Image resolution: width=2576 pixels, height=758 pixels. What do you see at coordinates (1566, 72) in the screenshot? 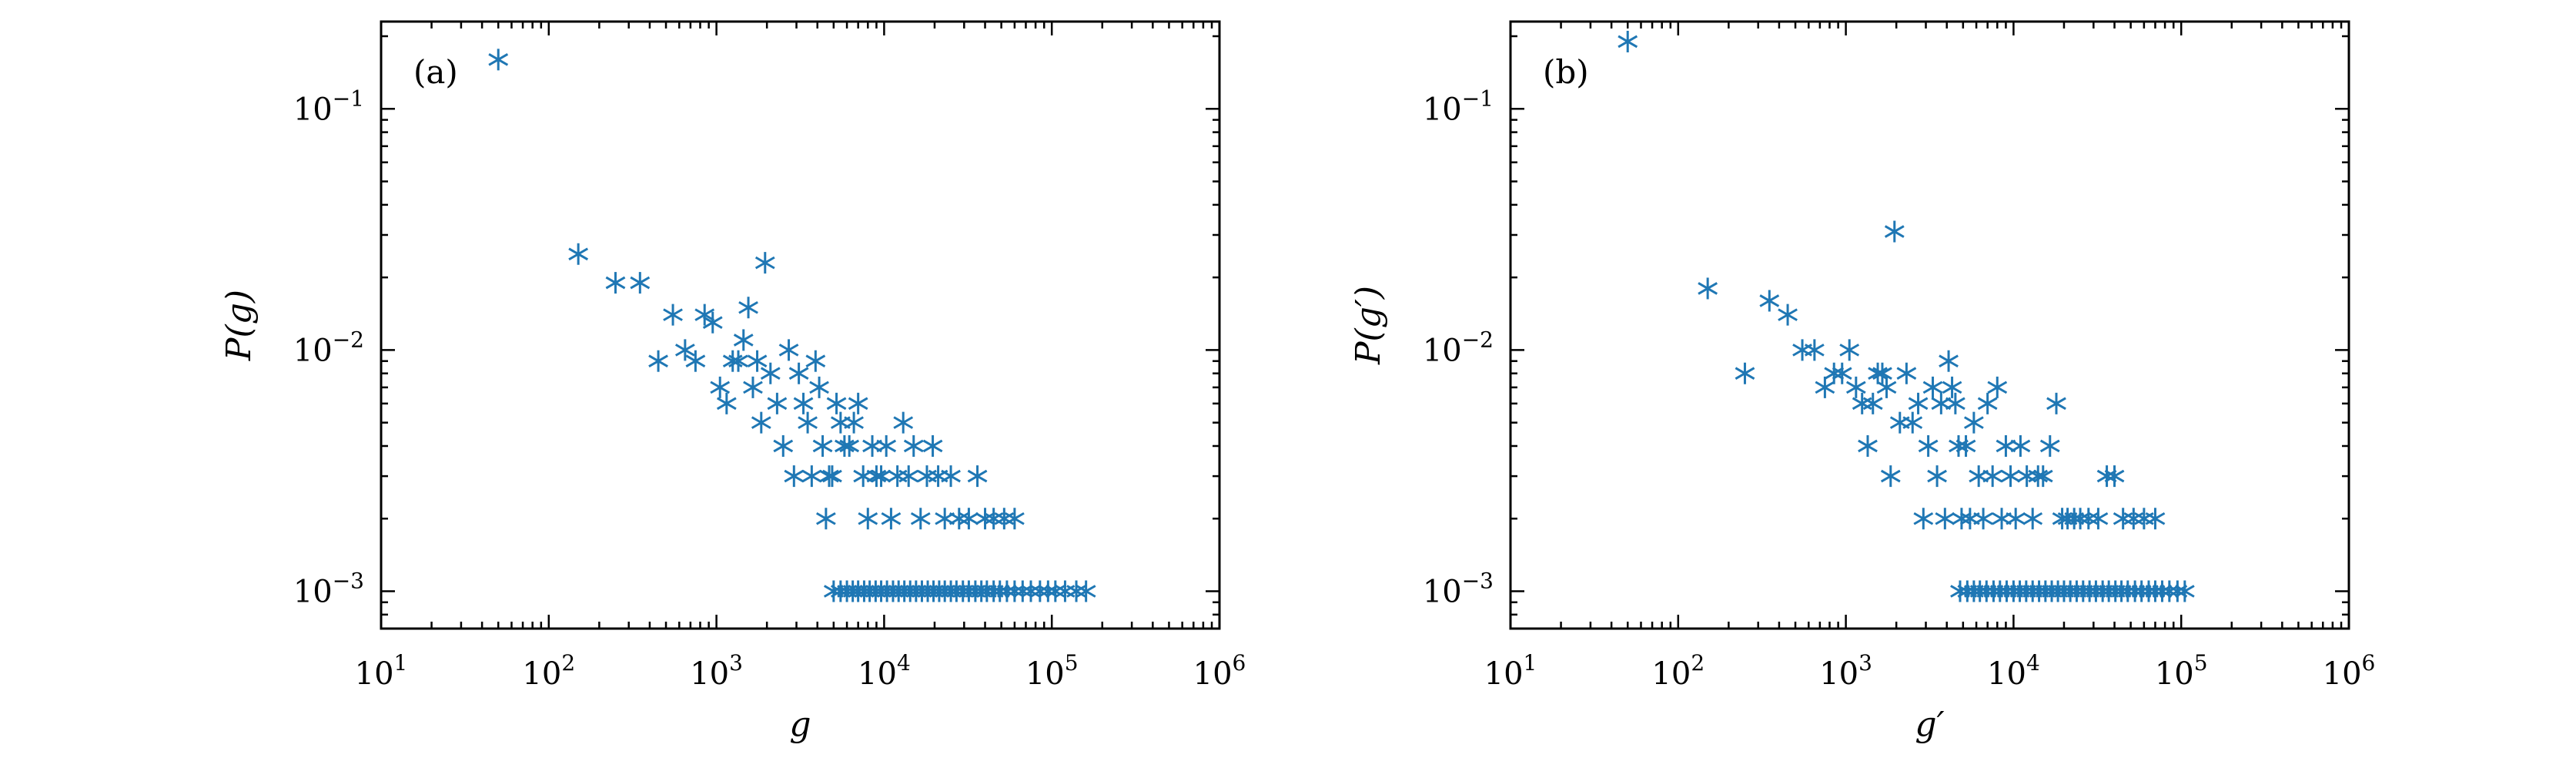
I see `panel-label: (b)` at bounding box center [1566, 72].